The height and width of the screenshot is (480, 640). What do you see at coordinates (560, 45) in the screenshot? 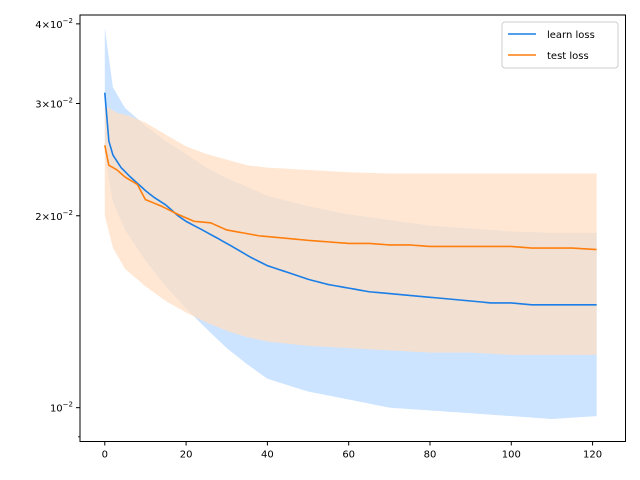
I see `legend: learn loss test loss` at bounding box center [560, 45].